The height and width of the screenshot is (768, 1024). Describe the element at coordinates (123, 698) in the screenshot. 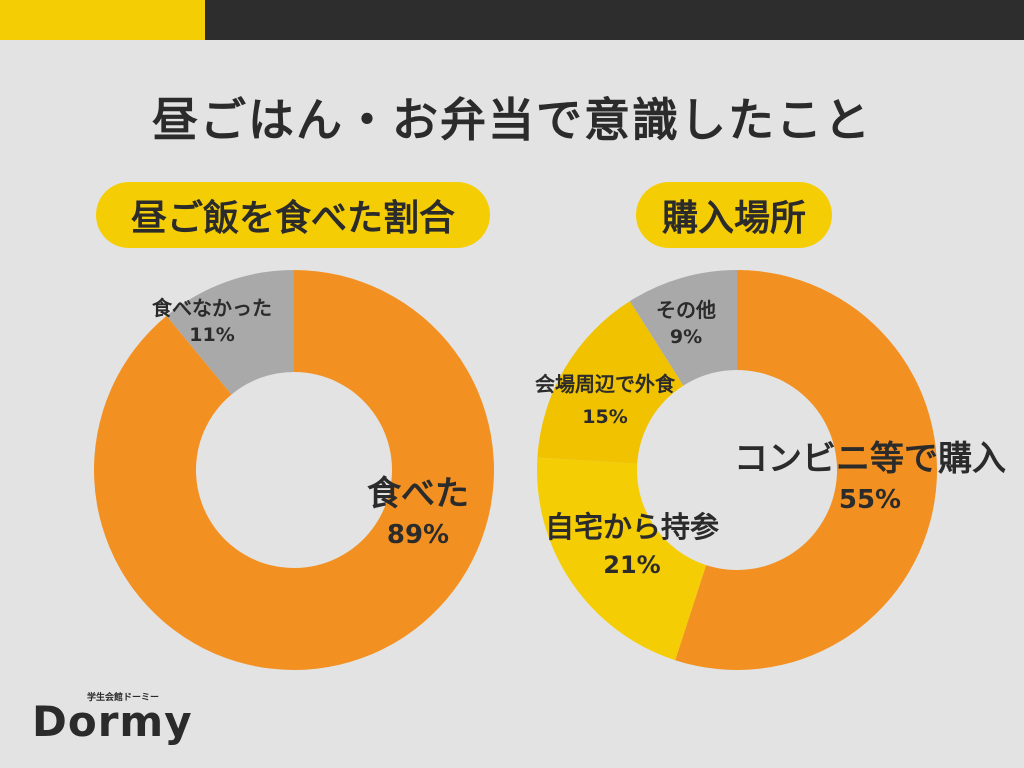

I see `logo-subtitle: 学生会館ドーミー` at that location.